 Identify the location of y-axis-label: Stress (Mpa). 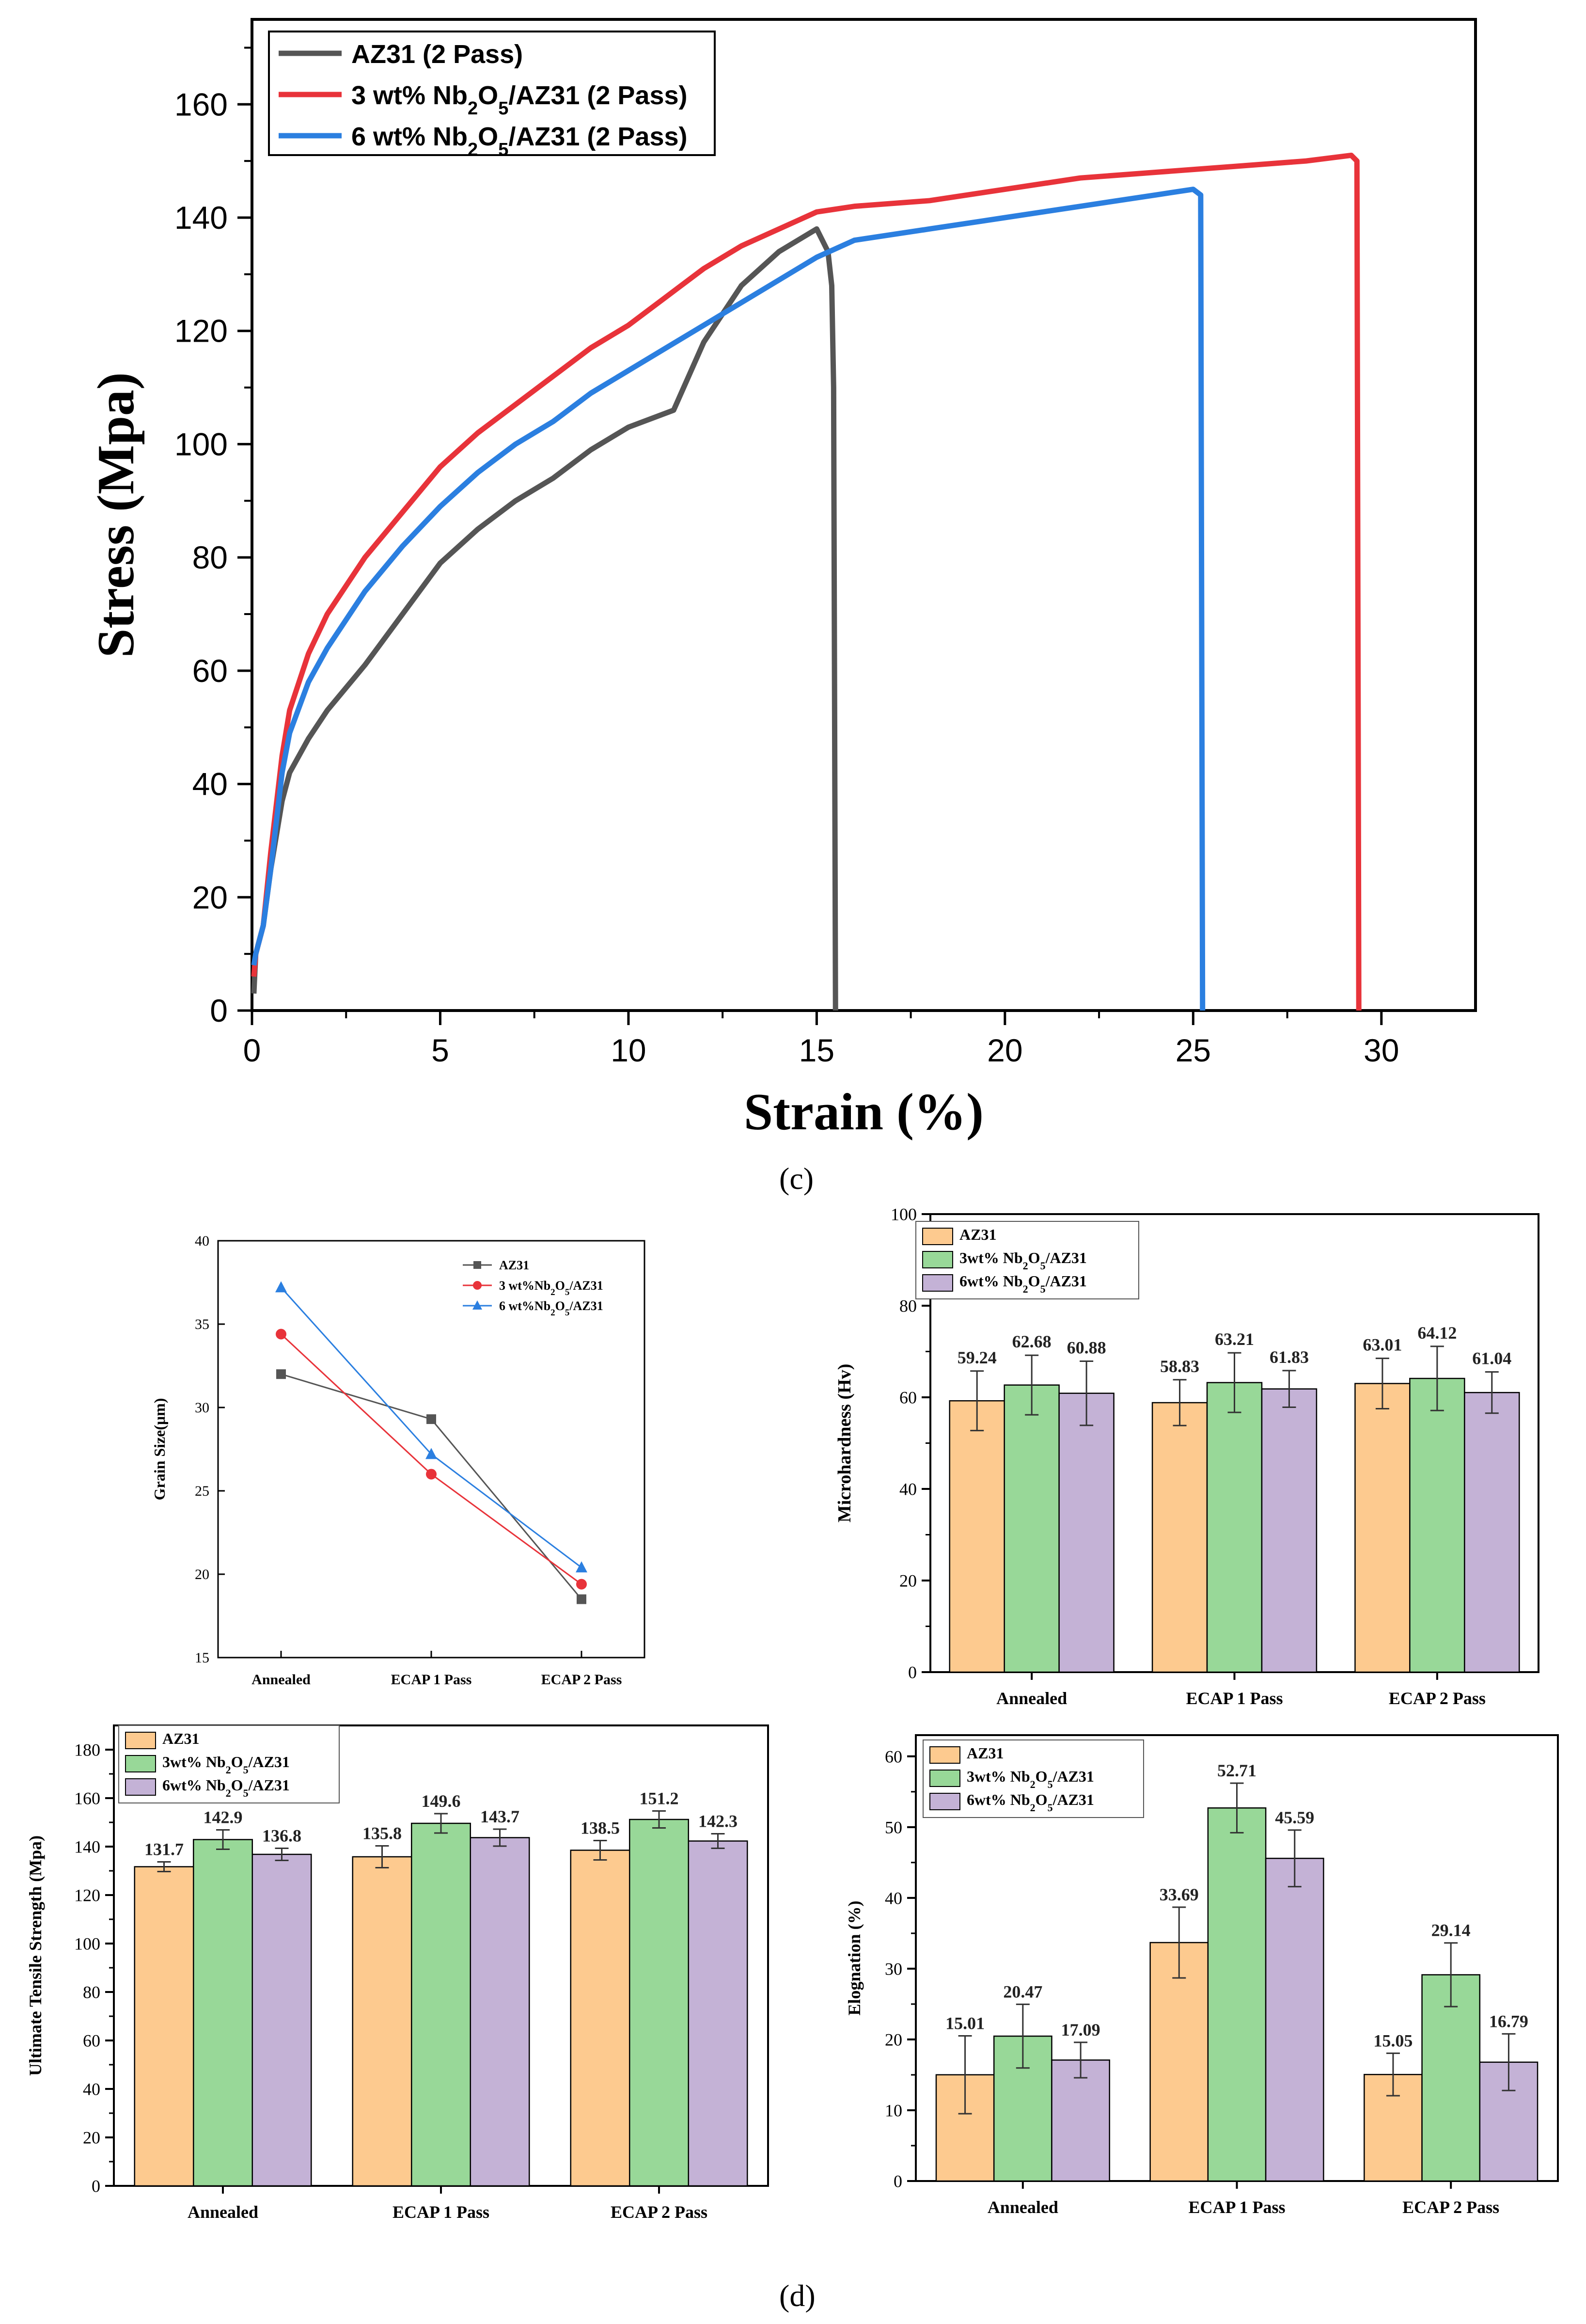
(116, 515).